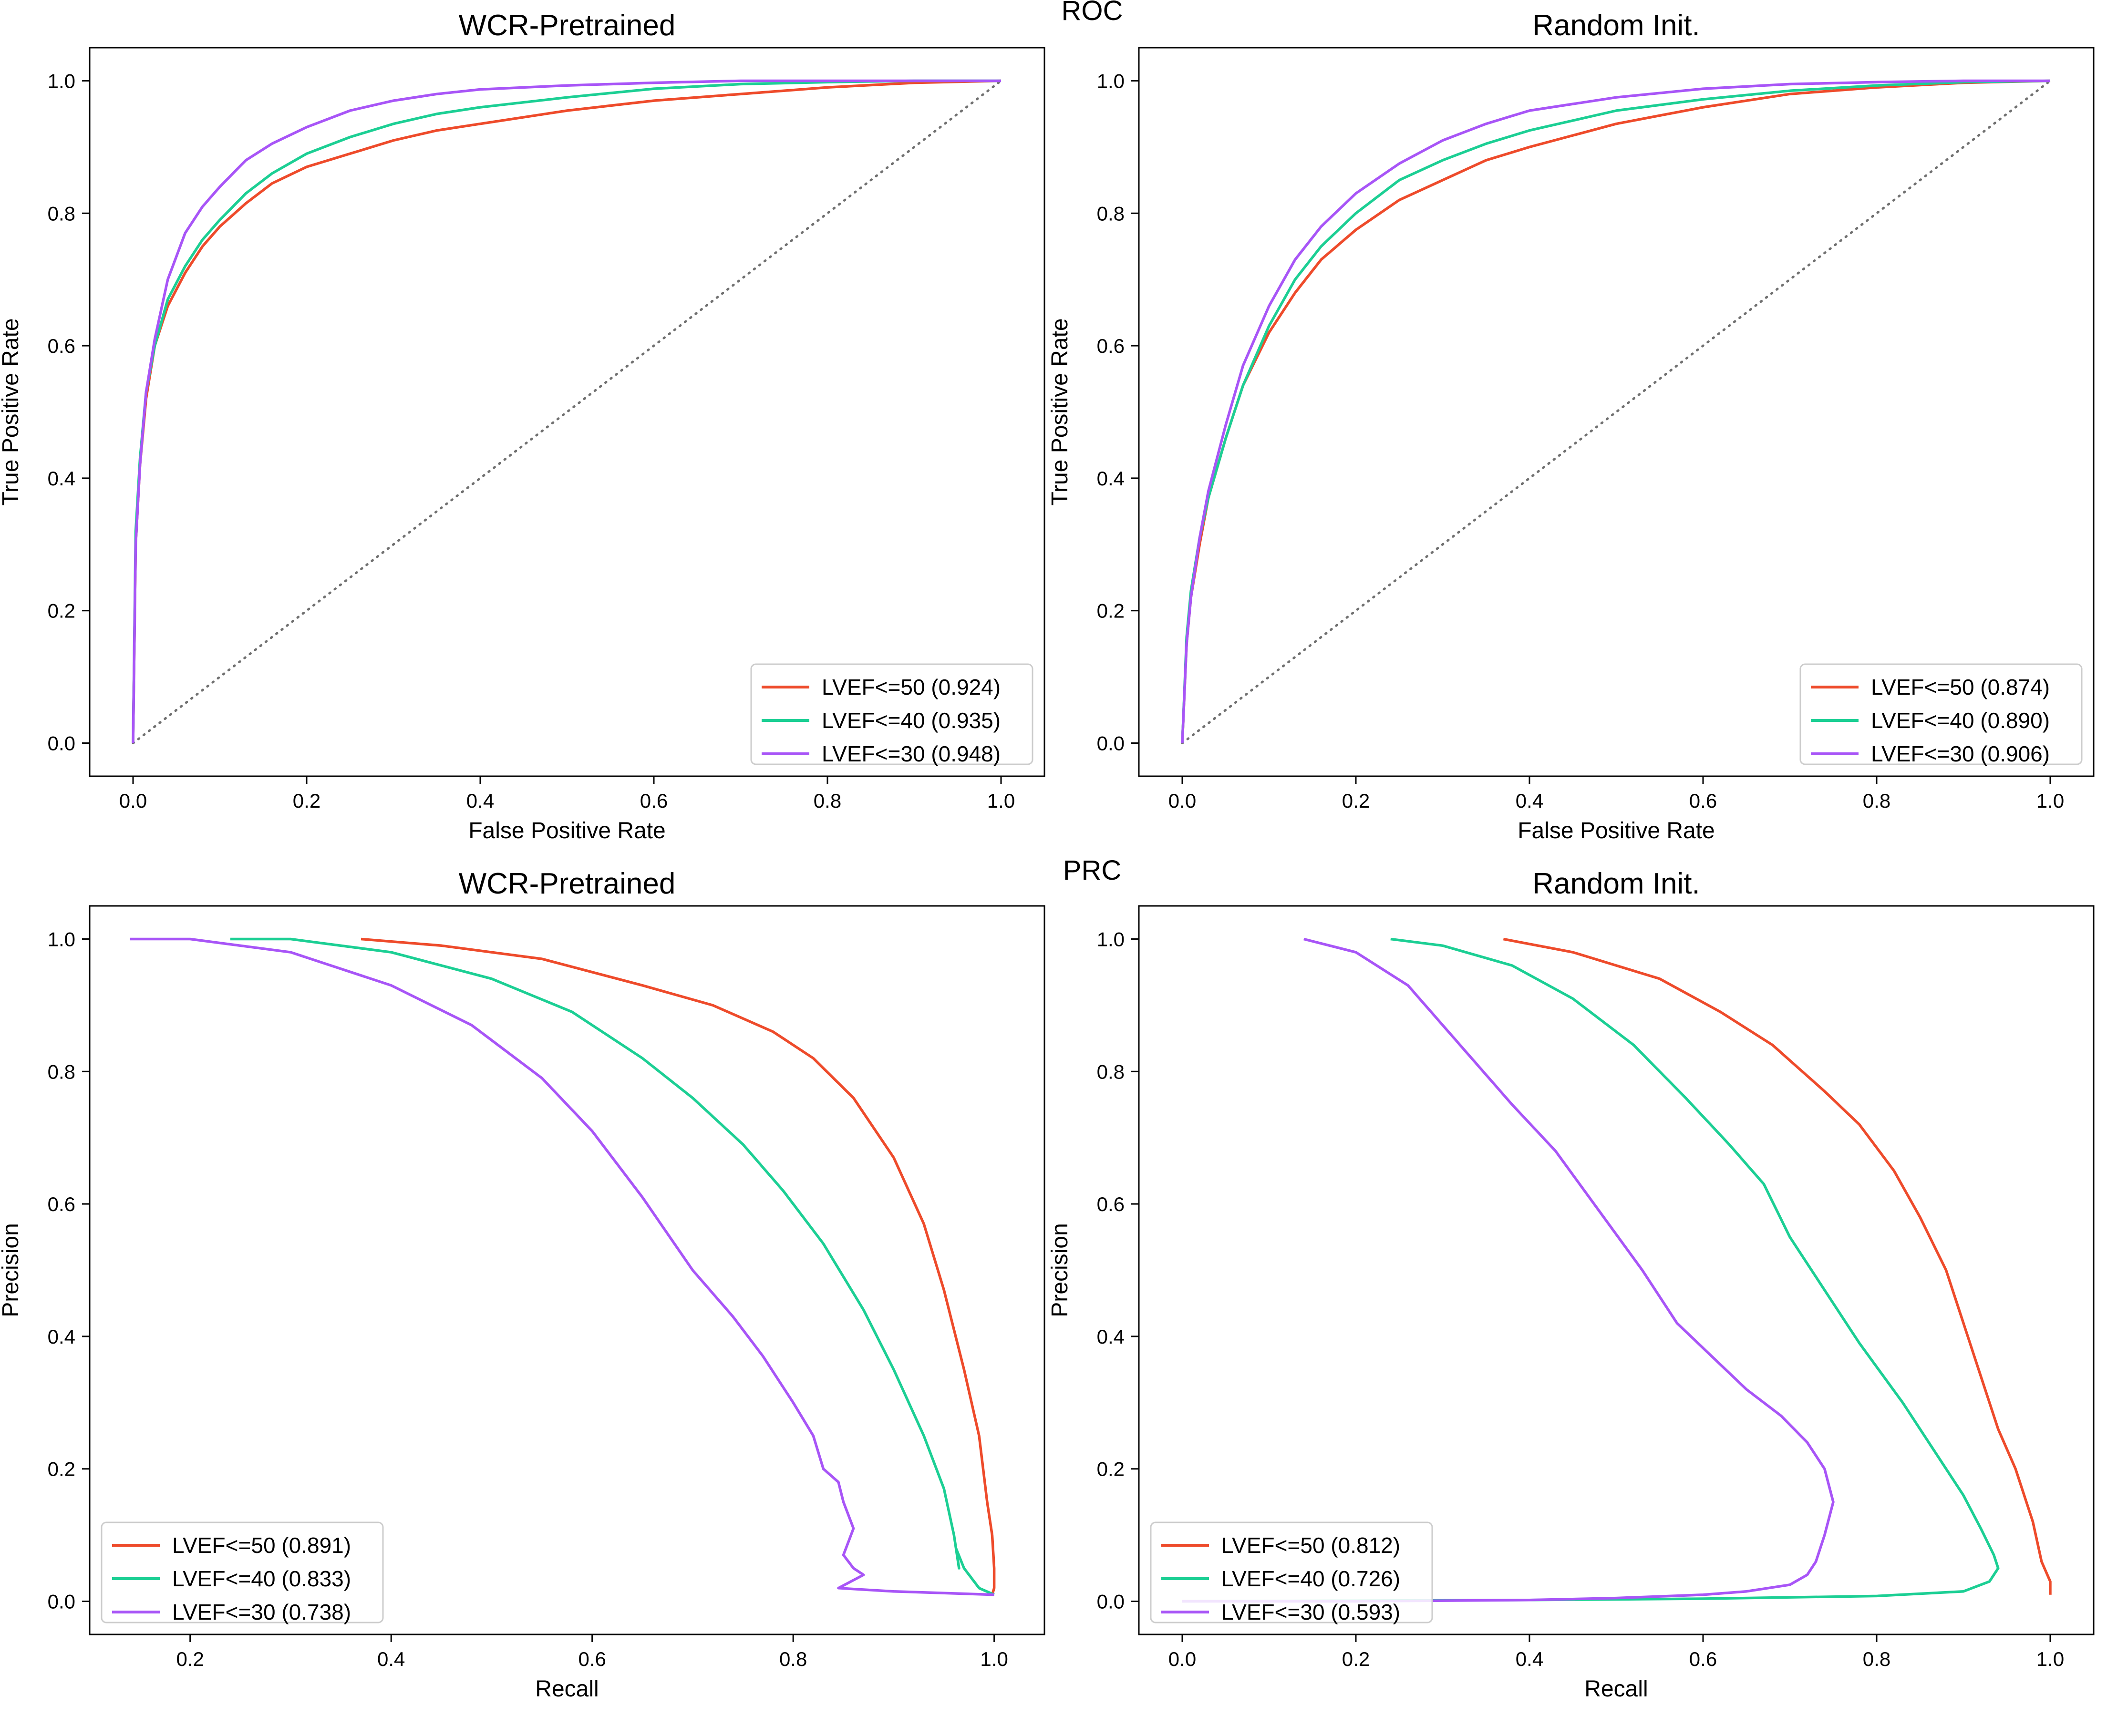 The width and height of the screenshot is (2107, 1736). What do you see at coordinates (1616, 1689) in the screenshot?
I see `prc-random-xlabel: Recall` at bounding box center [1616, 1689].